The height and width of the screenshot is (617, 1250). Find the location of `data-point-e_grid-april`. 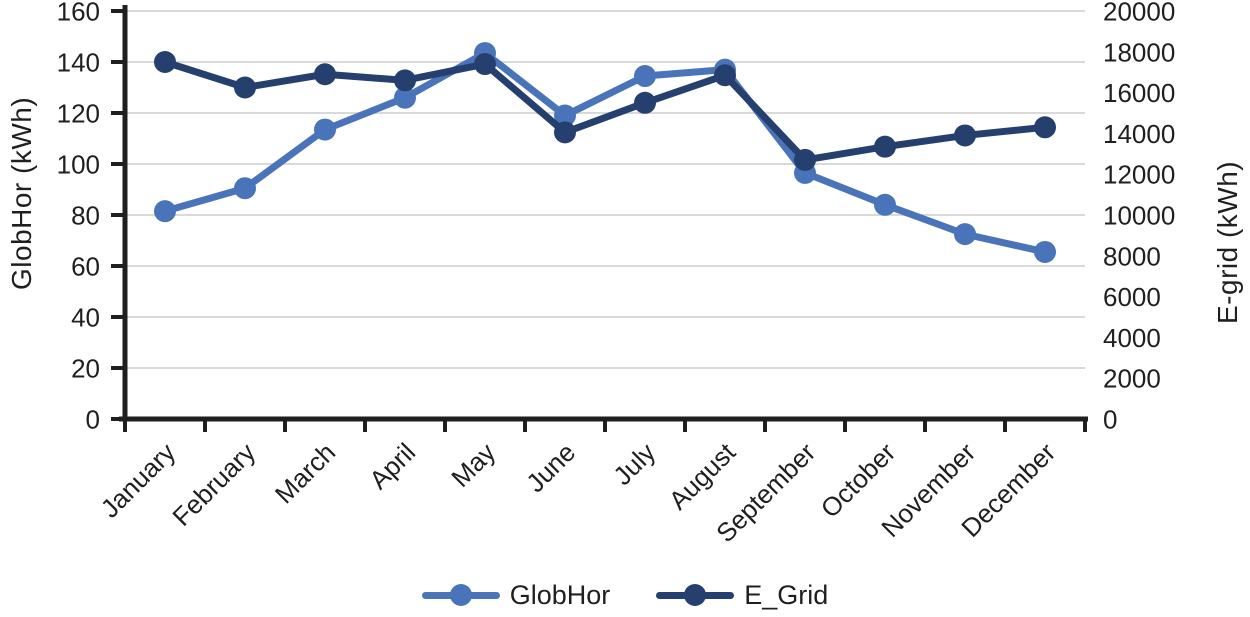

data-point-e_grid-april is located at coordinates (405, 80).